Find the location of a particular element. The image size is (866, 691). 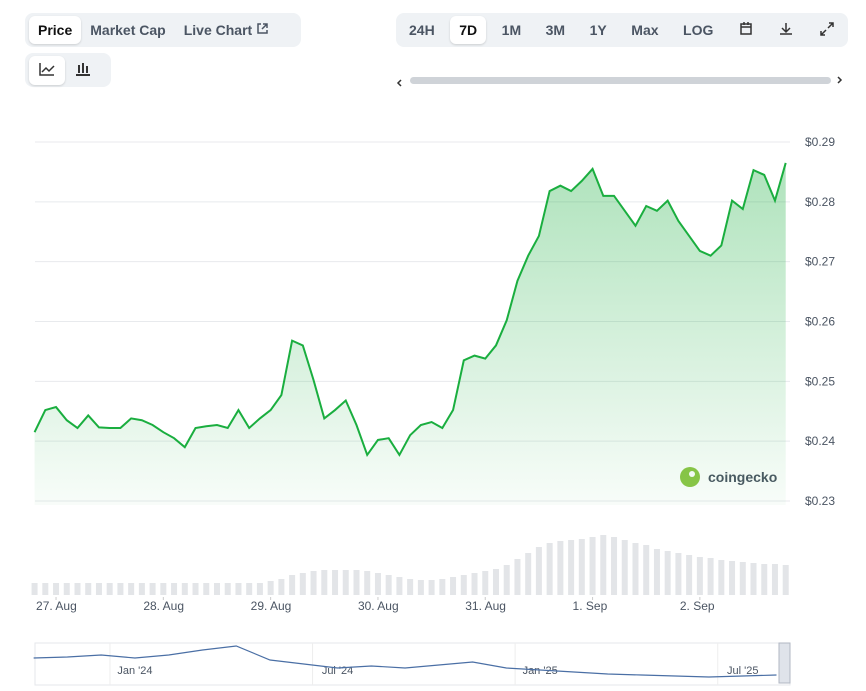

external-icon is located at coordinates (262, 28).